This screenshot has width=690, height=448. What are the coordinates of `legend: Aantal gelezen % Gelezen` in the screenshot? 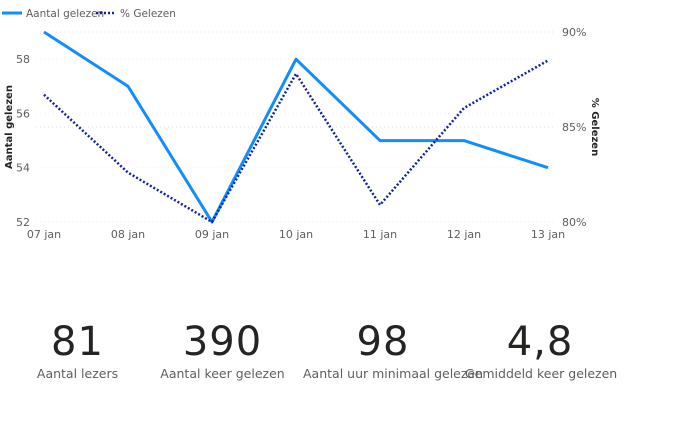 It's located at (89, 14).